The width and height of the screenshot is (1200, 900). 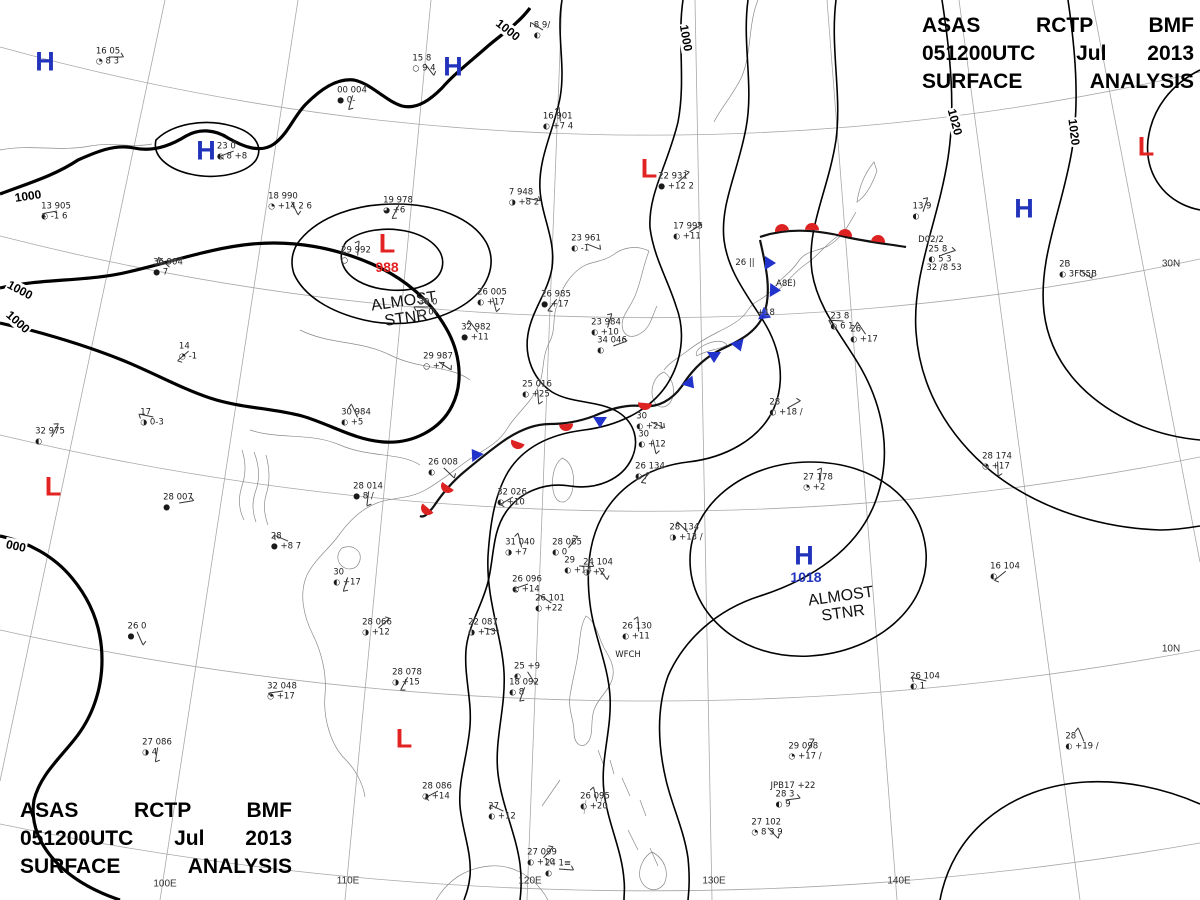 What do you see at coordinates (653, 871) in the screenshot?
I see `coastline-mindanao` at bounding box center [653, 871].